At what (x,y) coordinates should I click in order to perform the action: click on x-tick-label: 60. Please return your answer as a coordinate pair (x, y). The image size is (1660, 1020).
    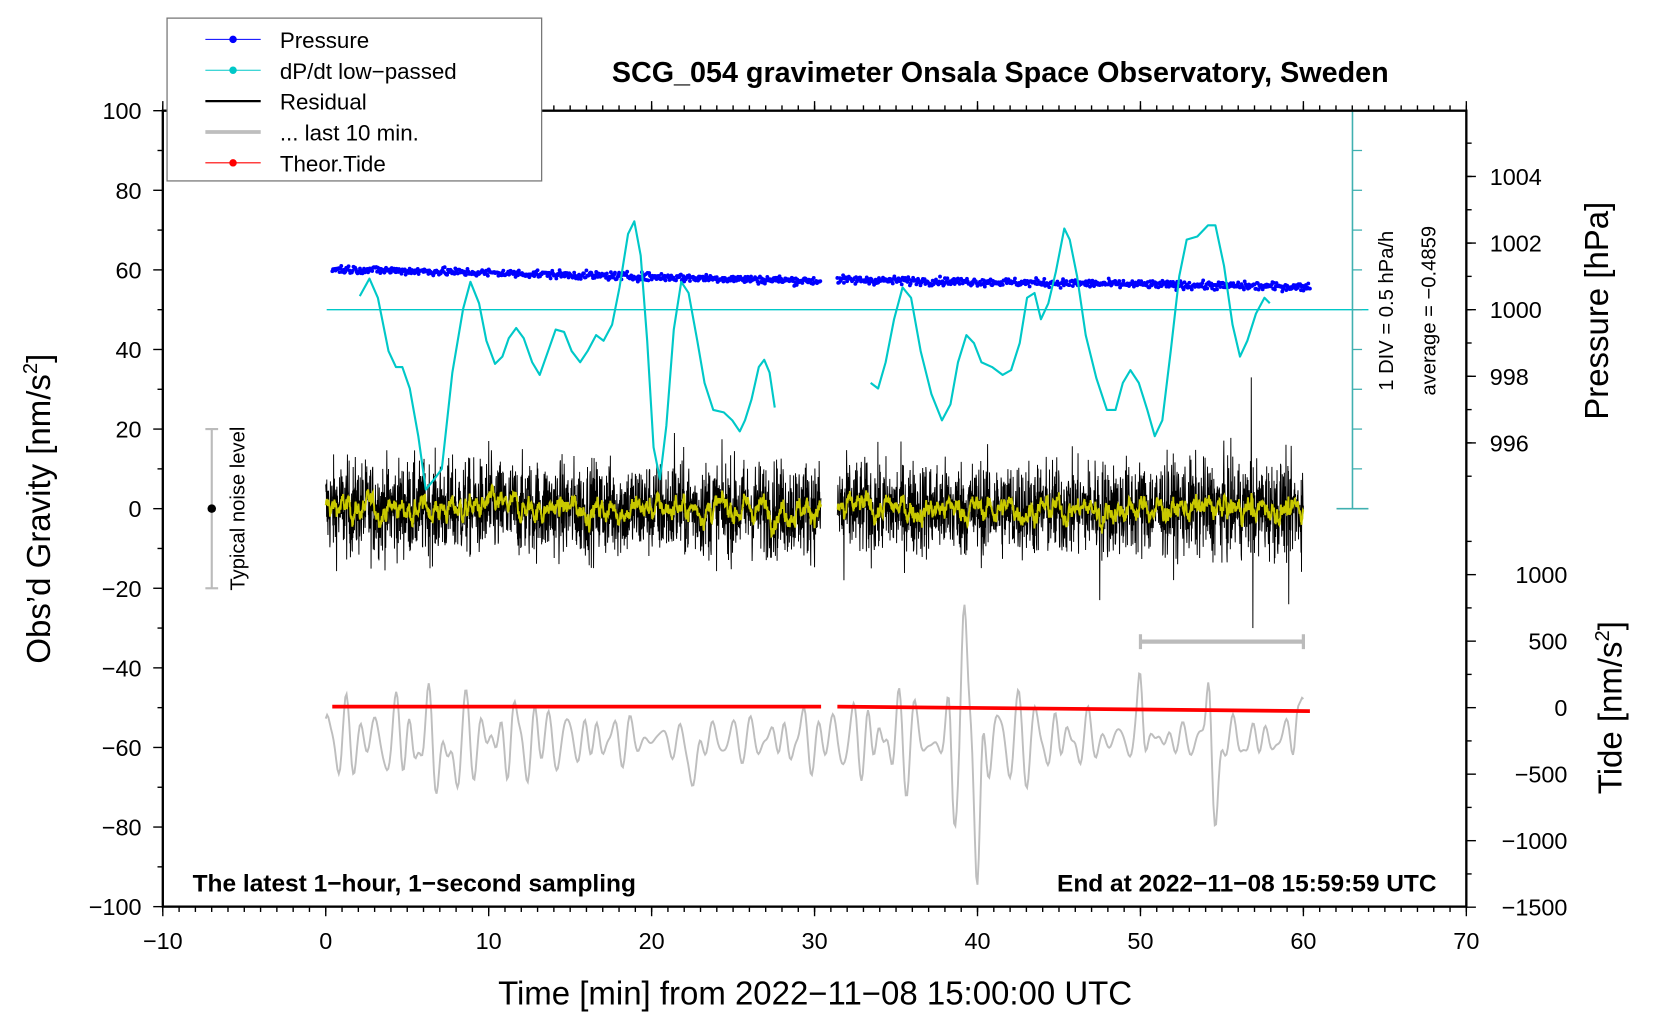
    Looking at the image, I should click on (1303, 941).